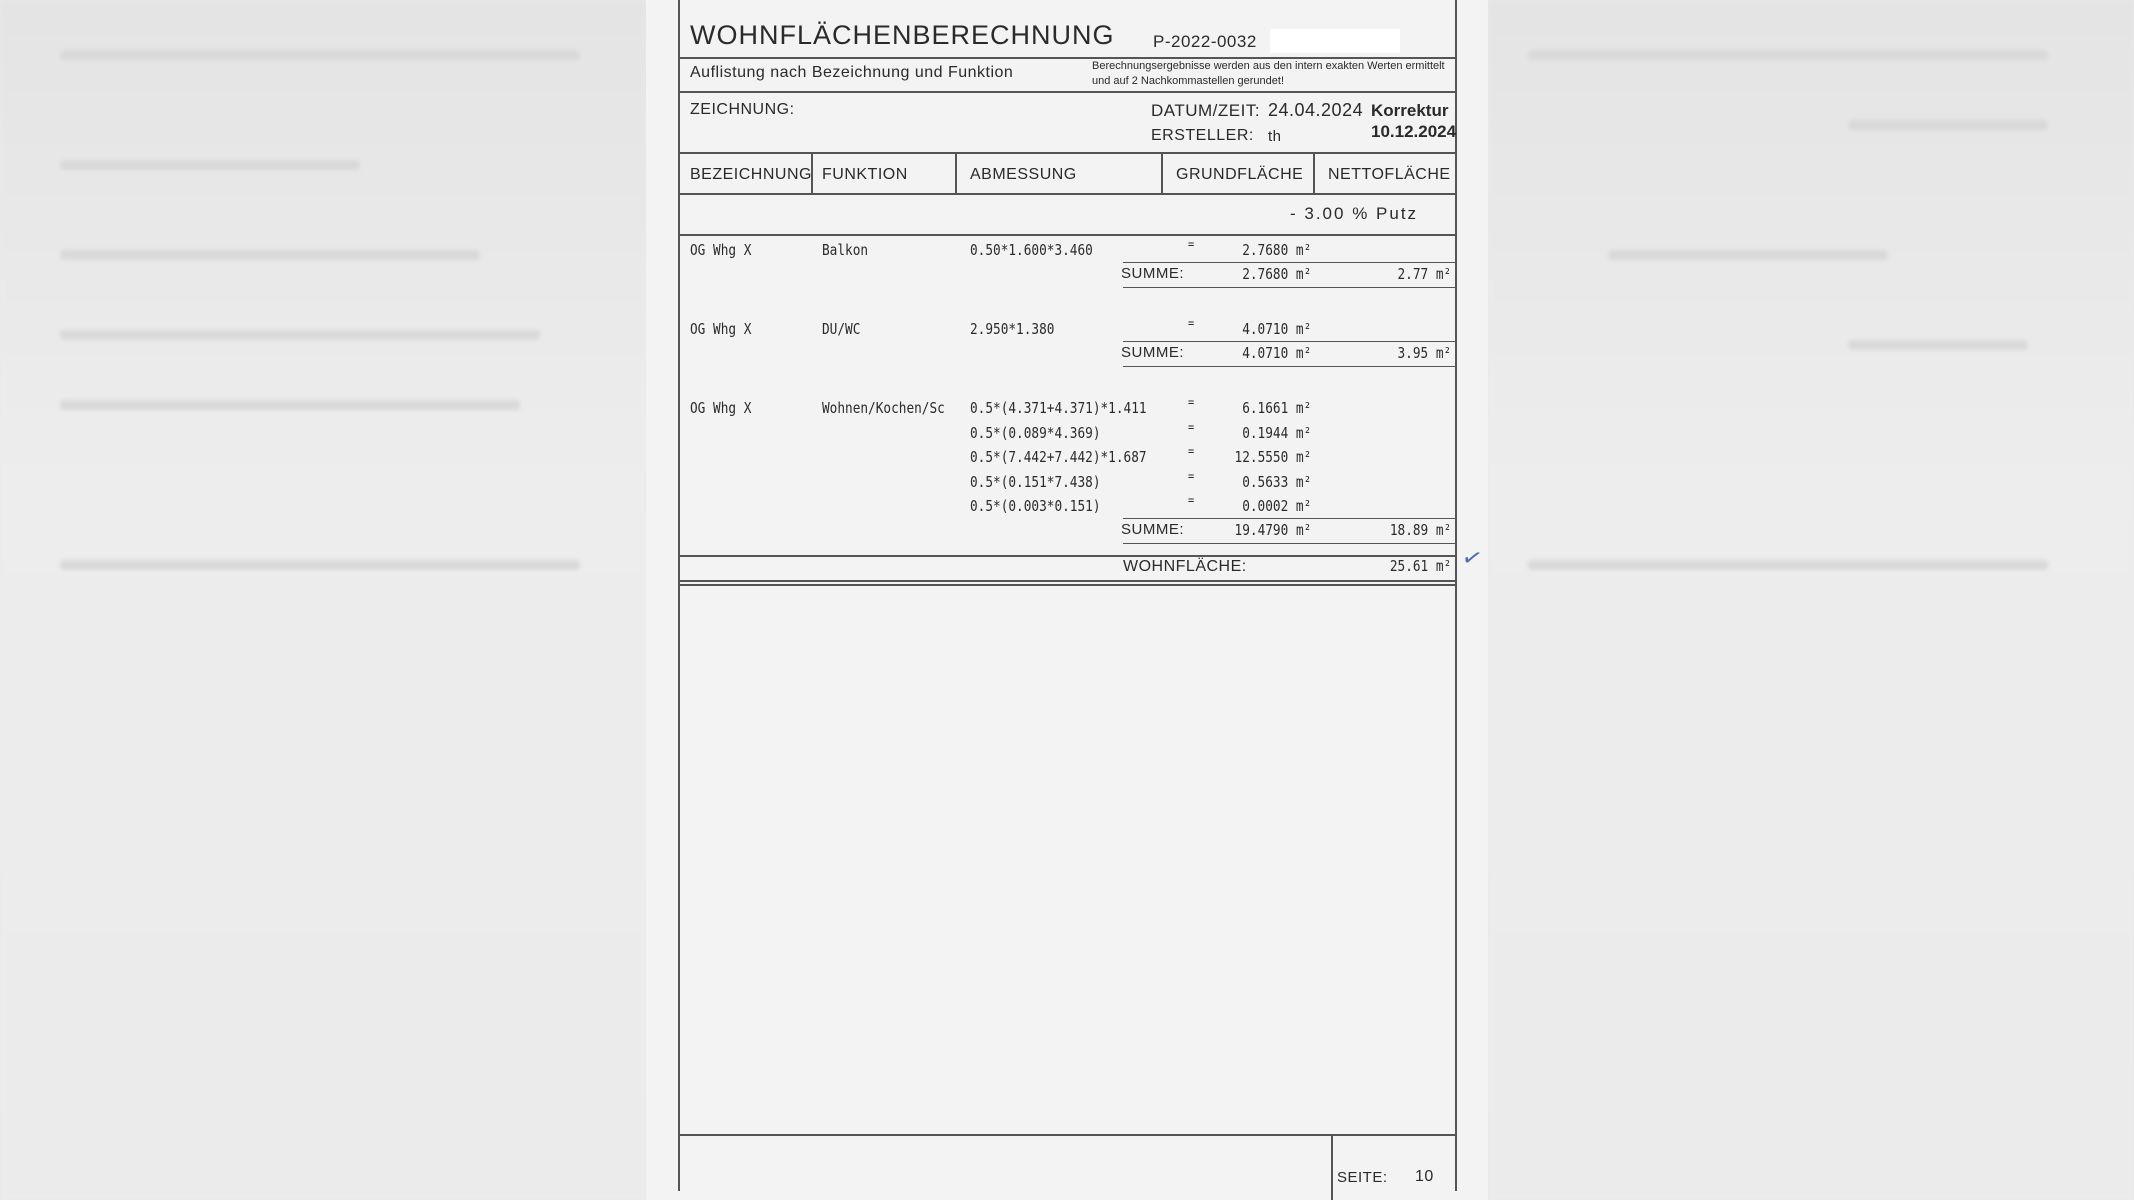  What do you see at coordinates (1058, 408) in the screenshot?
I see `row-abmessung: 0.5*(4.371+4.371)*1.411` at bounding box center [1058, 408].